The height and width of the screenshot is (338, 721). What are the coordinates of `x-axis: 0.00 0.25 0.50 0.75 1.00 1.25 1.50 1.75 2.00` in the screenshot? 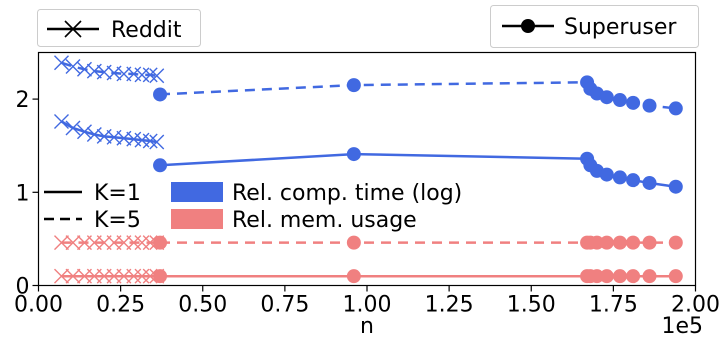 It's located at (367, 301).